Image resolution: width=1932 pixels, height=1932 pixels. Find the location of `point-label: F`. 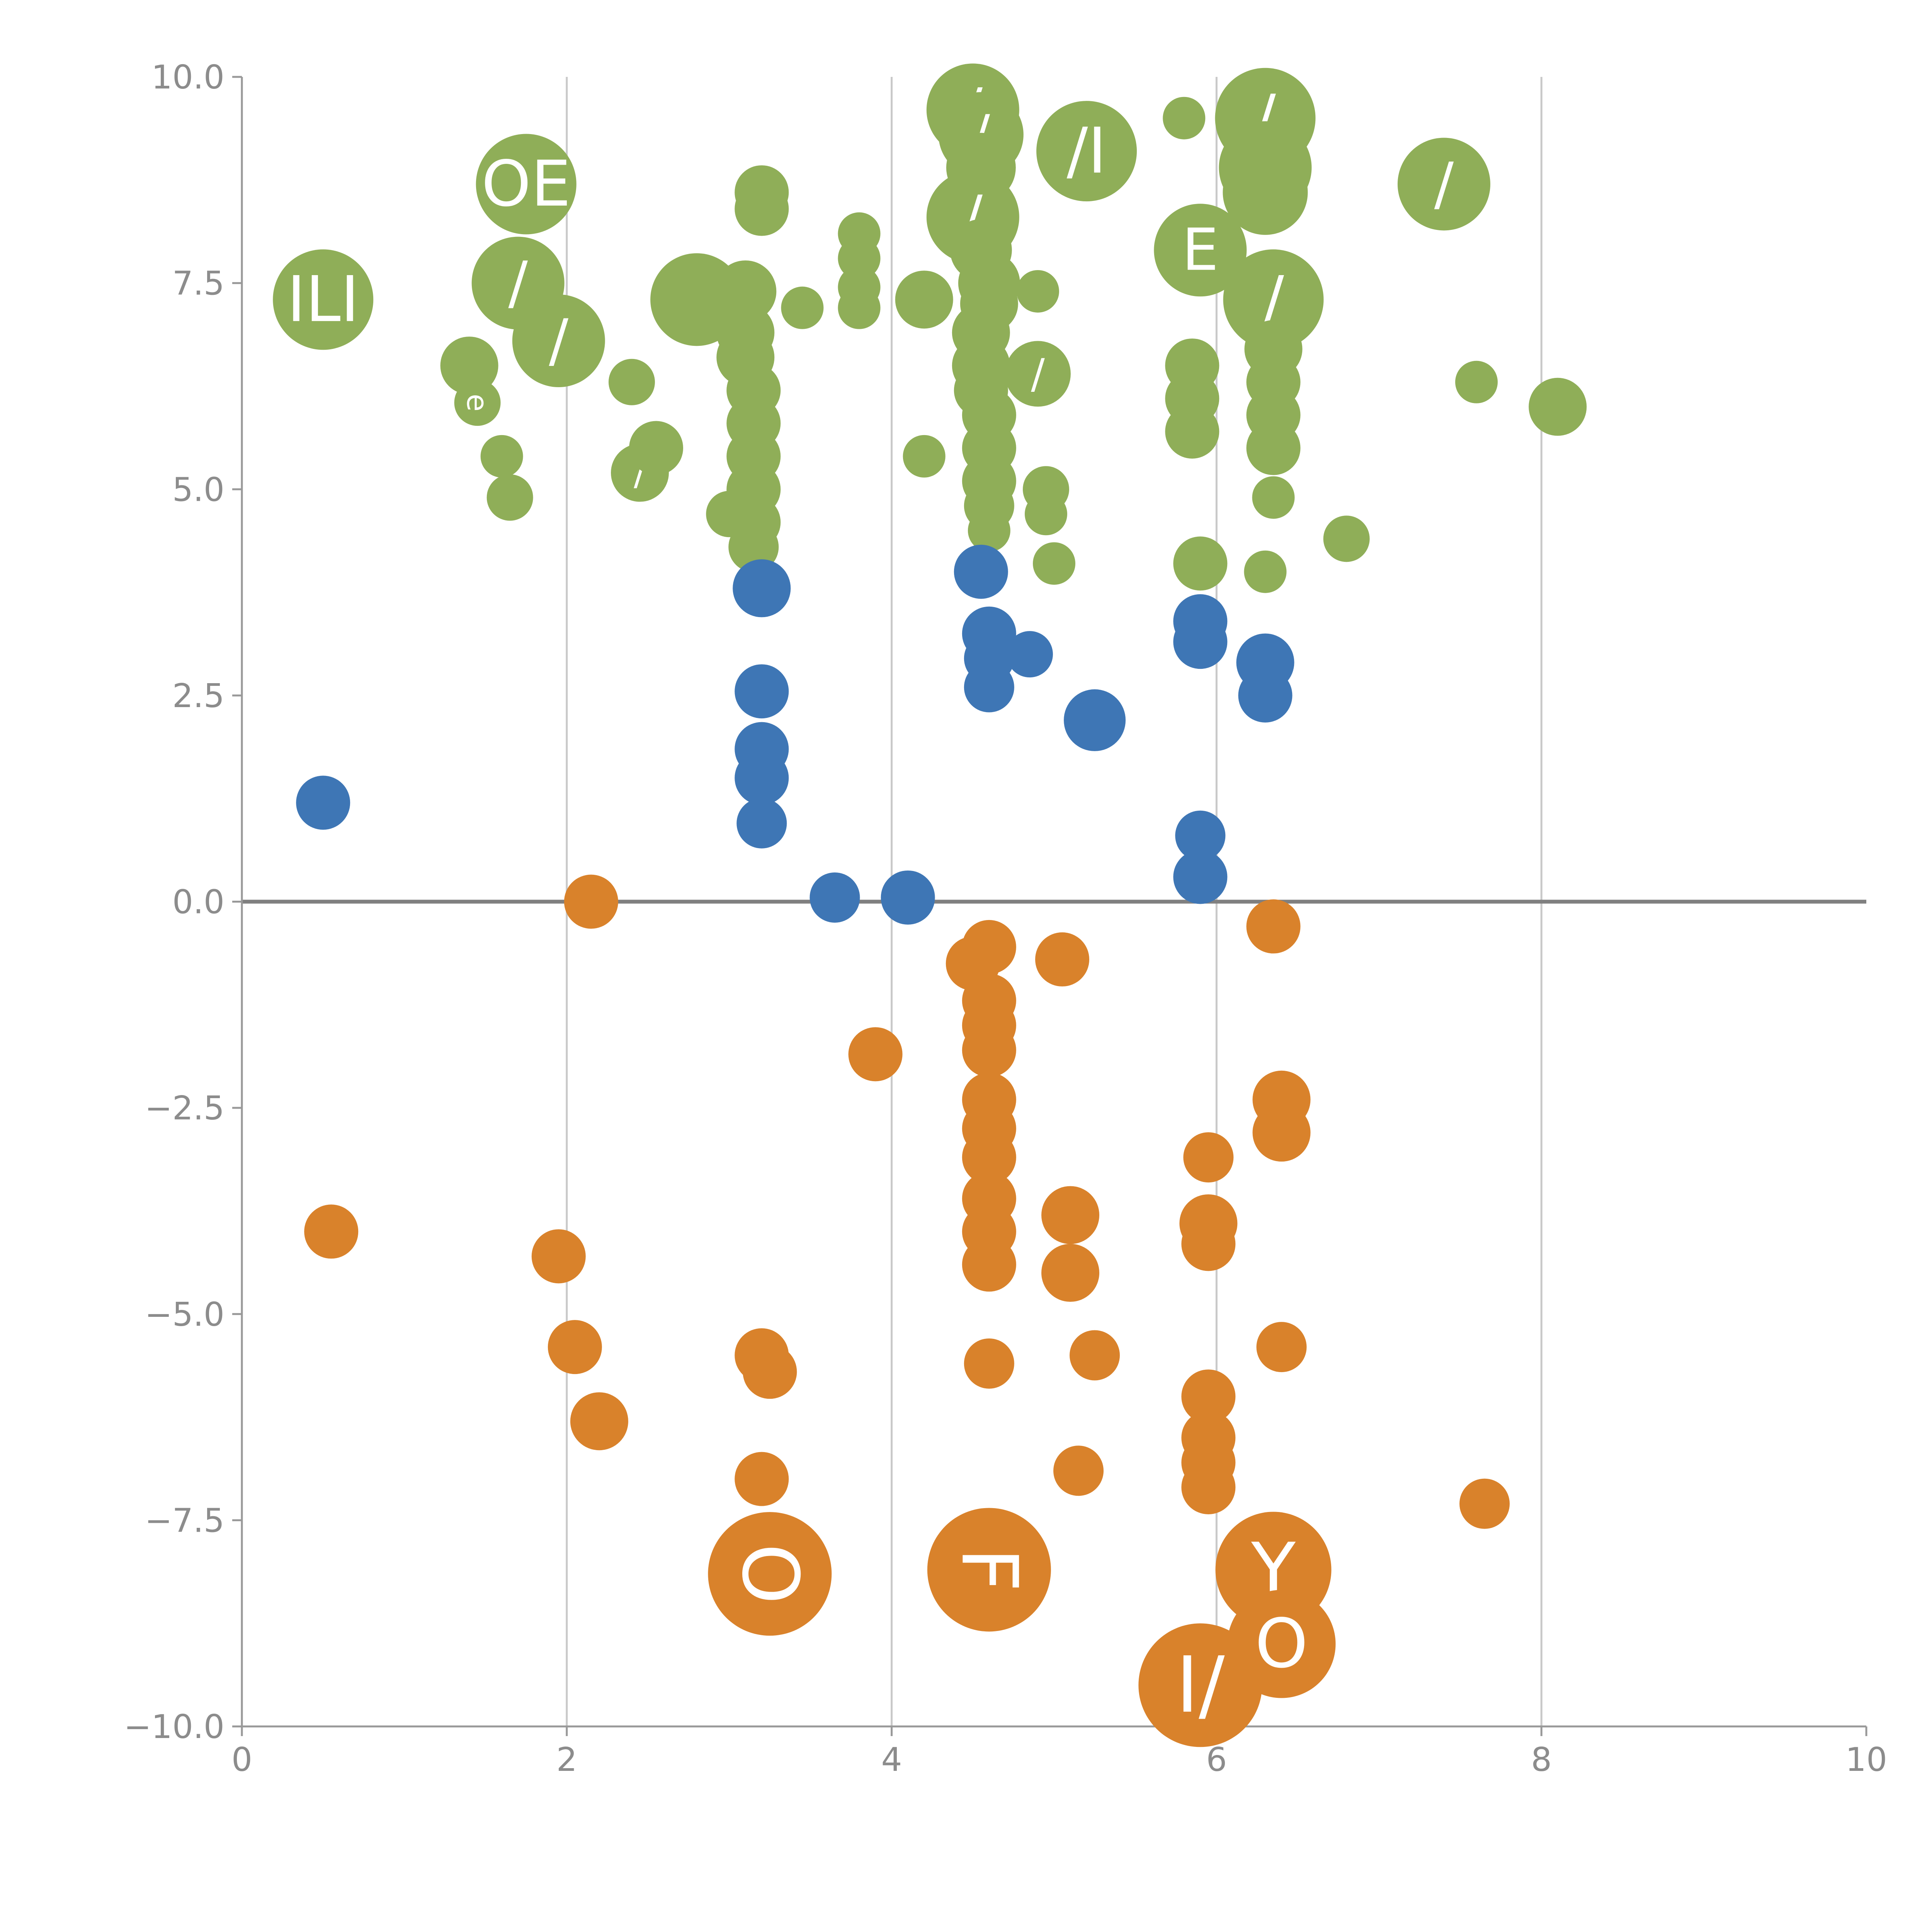

point-label: F is located at coordinates (989, 1570).